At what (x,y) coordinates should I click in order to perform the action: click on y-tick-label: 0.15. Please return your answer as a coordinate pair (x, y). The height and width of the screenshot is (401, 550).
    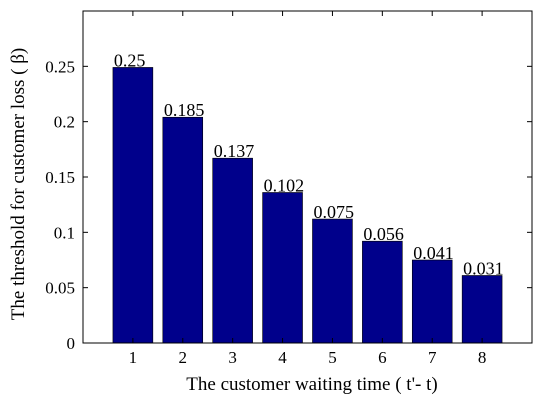
    Looking at the image, I should click on (60, 177).